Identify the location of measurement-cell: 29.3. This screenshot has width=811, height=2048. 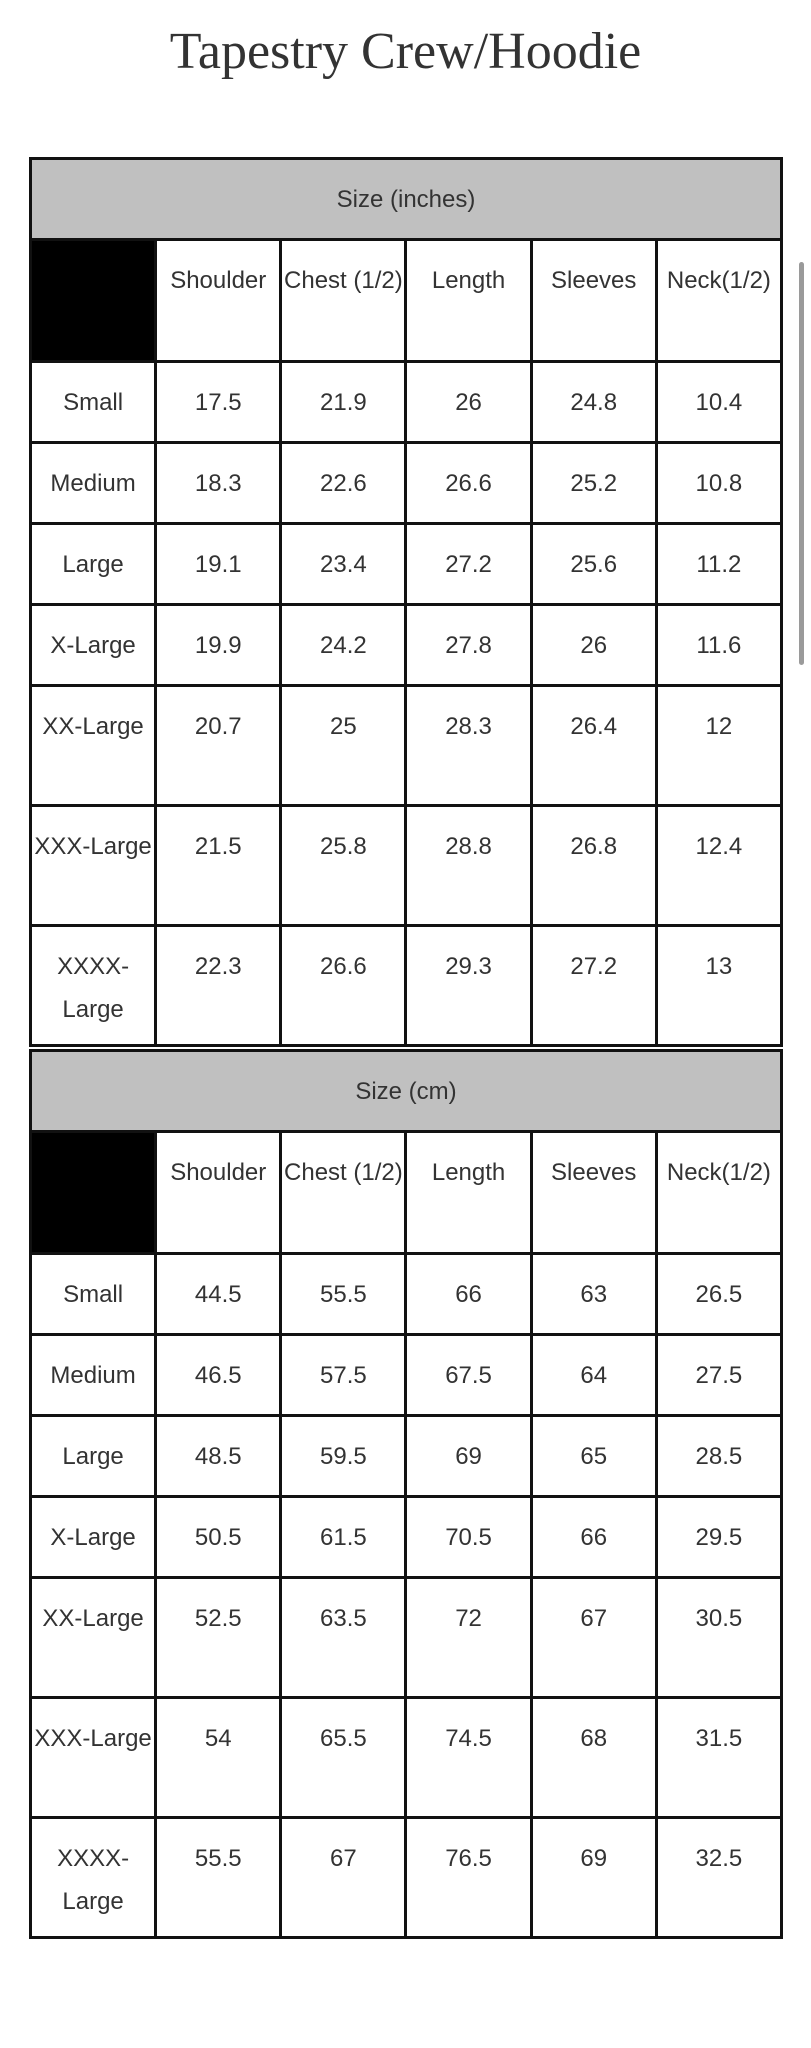
(468, 985).